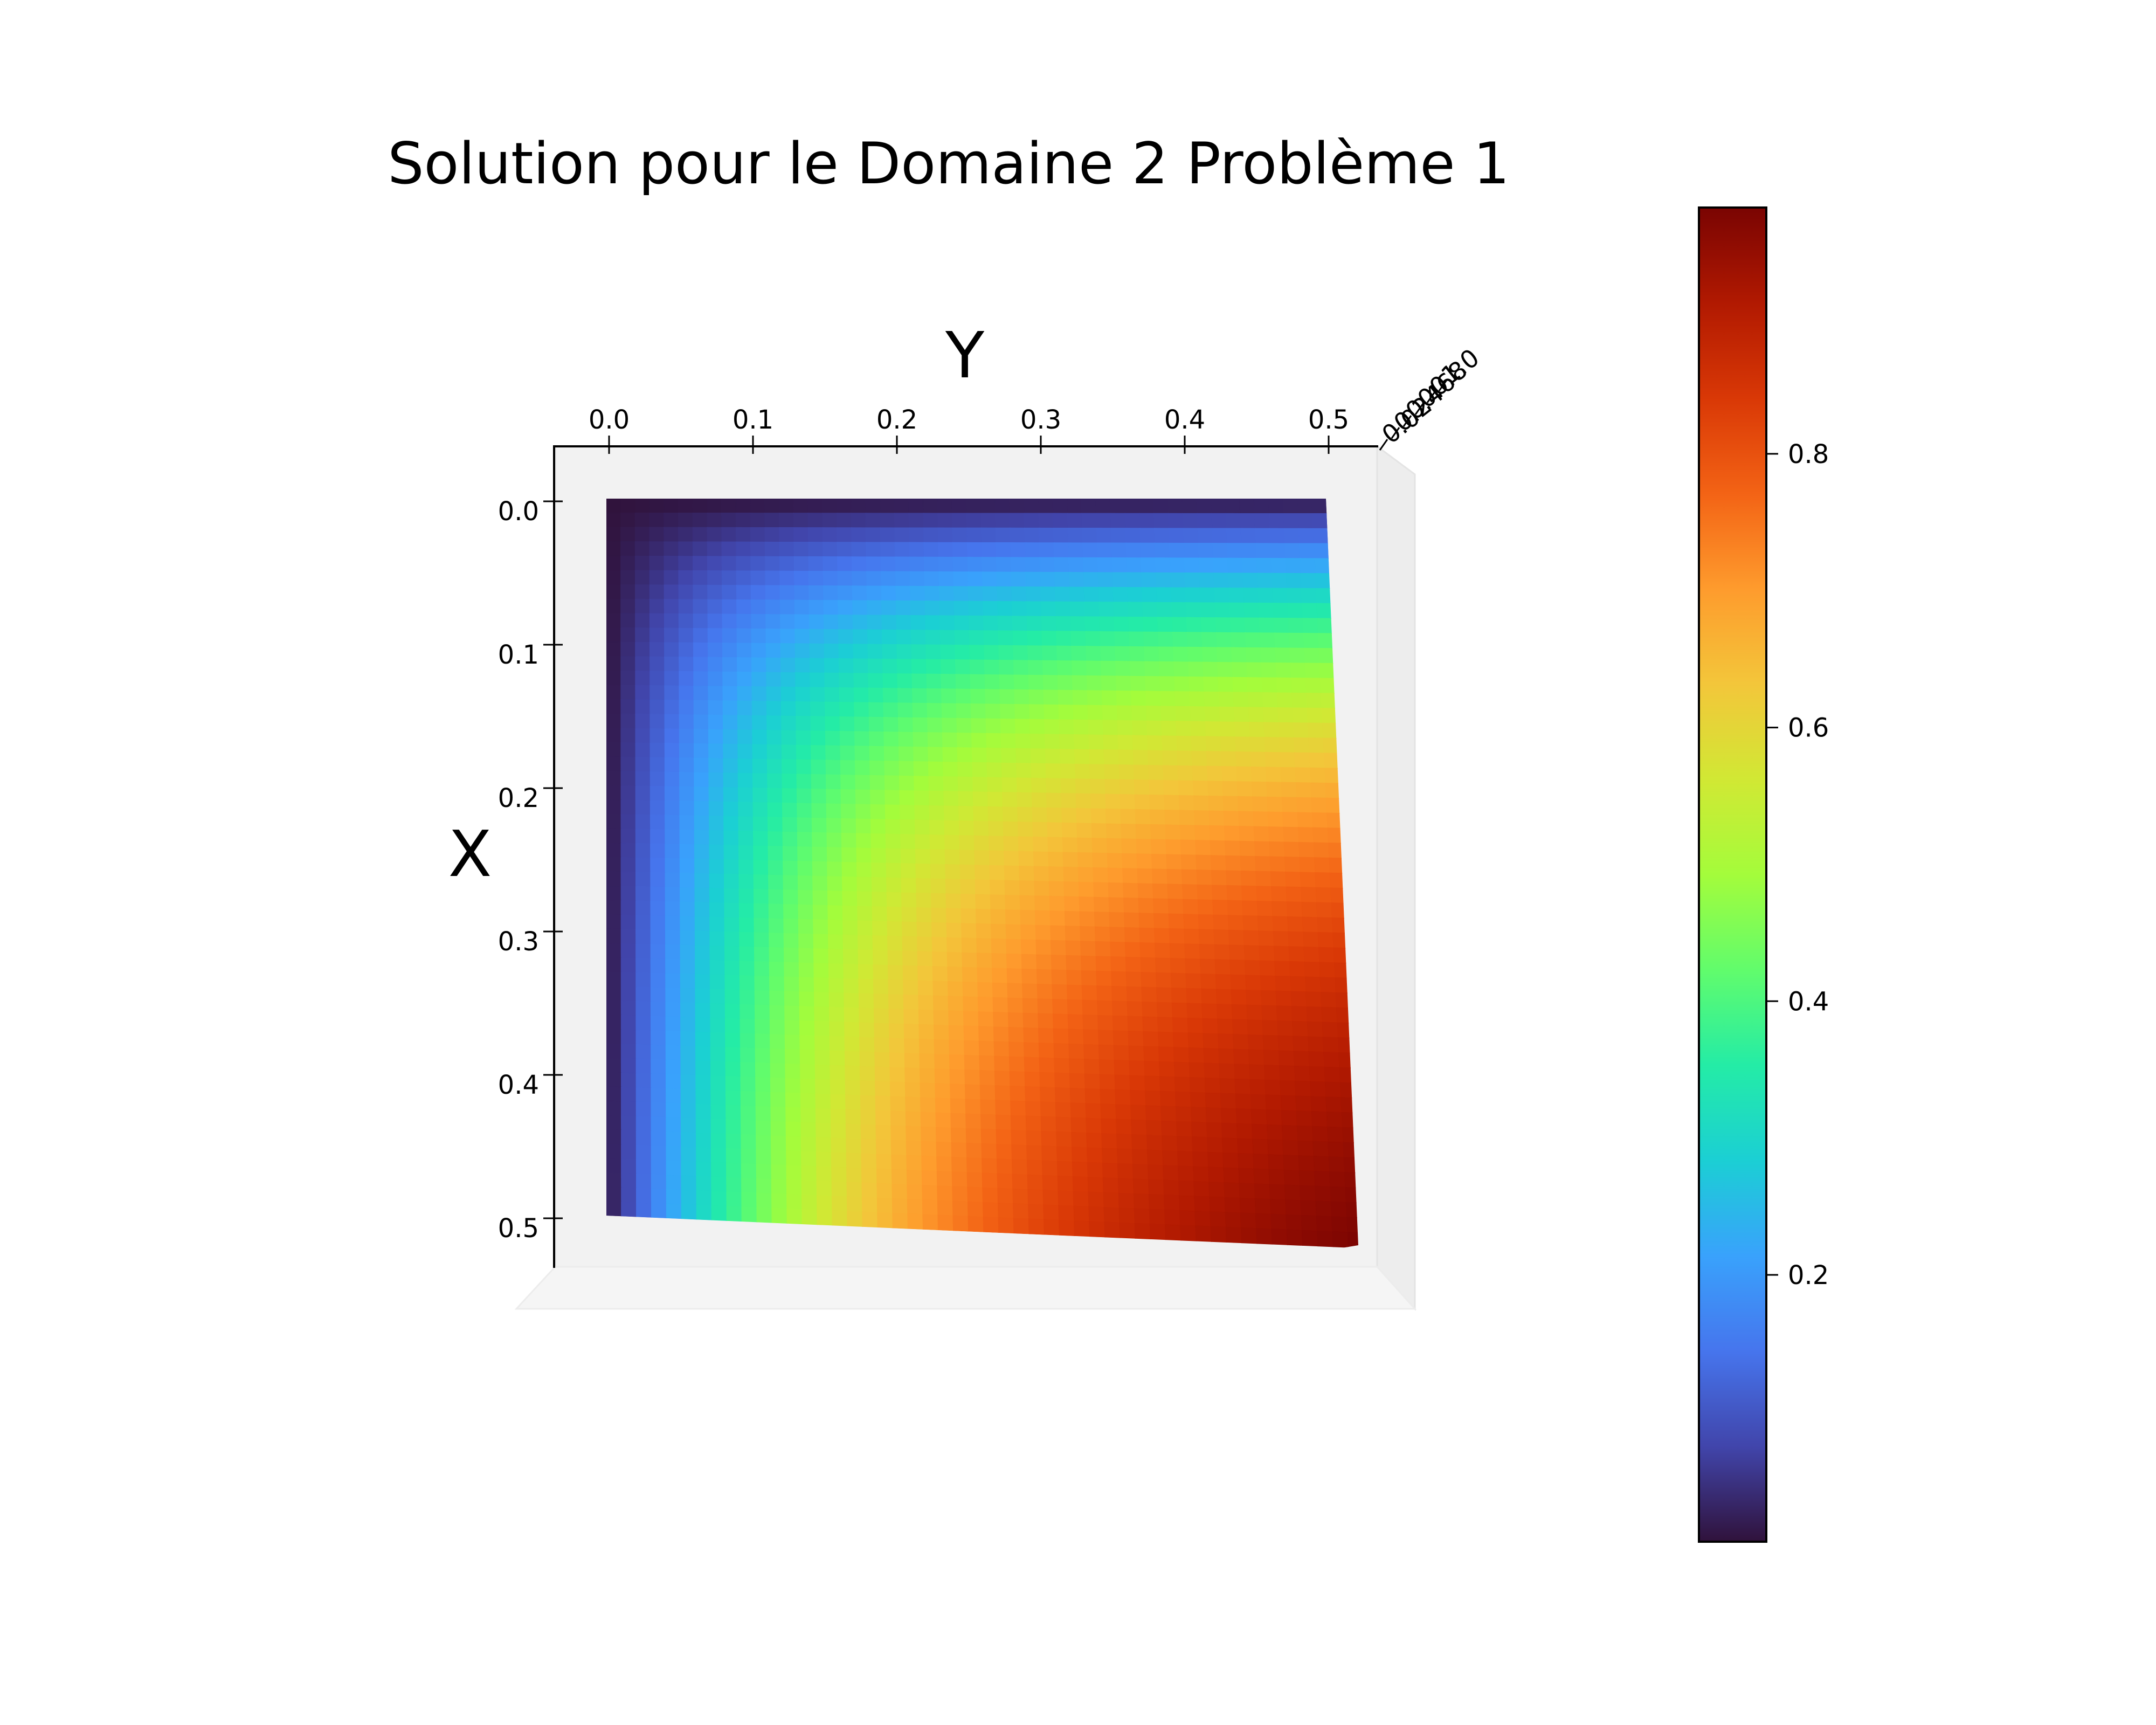  What do you see at coordinates (1443, 385) in the screenshot?
I see `z-tick-mark` at bounding box center [1443, 385].